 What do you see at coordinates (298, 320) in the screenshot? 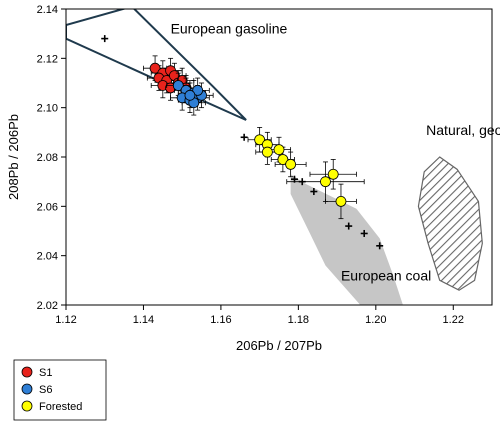
I see `x-tick-label: 1.18` at bounding box center [298, 320].